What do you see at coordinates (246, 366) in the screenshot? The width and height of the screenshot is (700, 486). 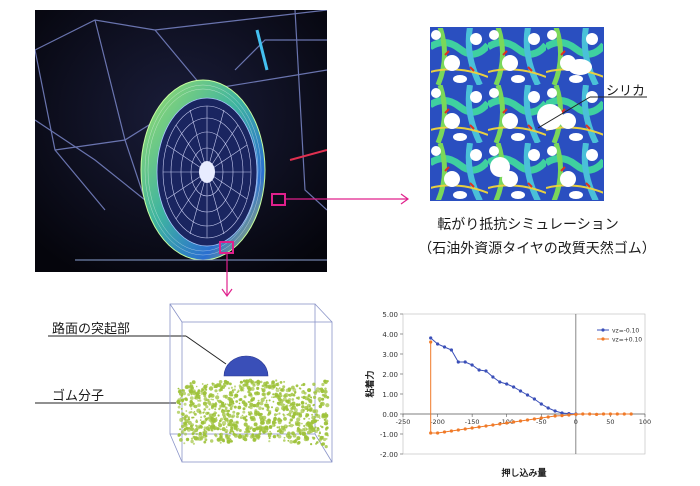 I see `road-bump-sphere` at bounding box center [246, 366].